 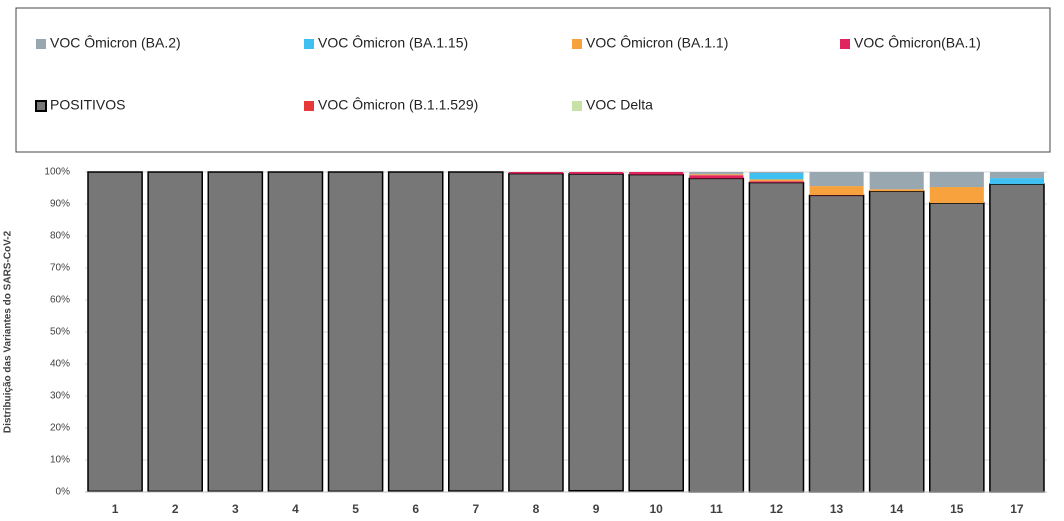 What do you see at coordinates (398, 105) in the screenshot?
I see `legend-label: VOC Ômicron (B.1.1.529)` at bounding box center [398, 105].